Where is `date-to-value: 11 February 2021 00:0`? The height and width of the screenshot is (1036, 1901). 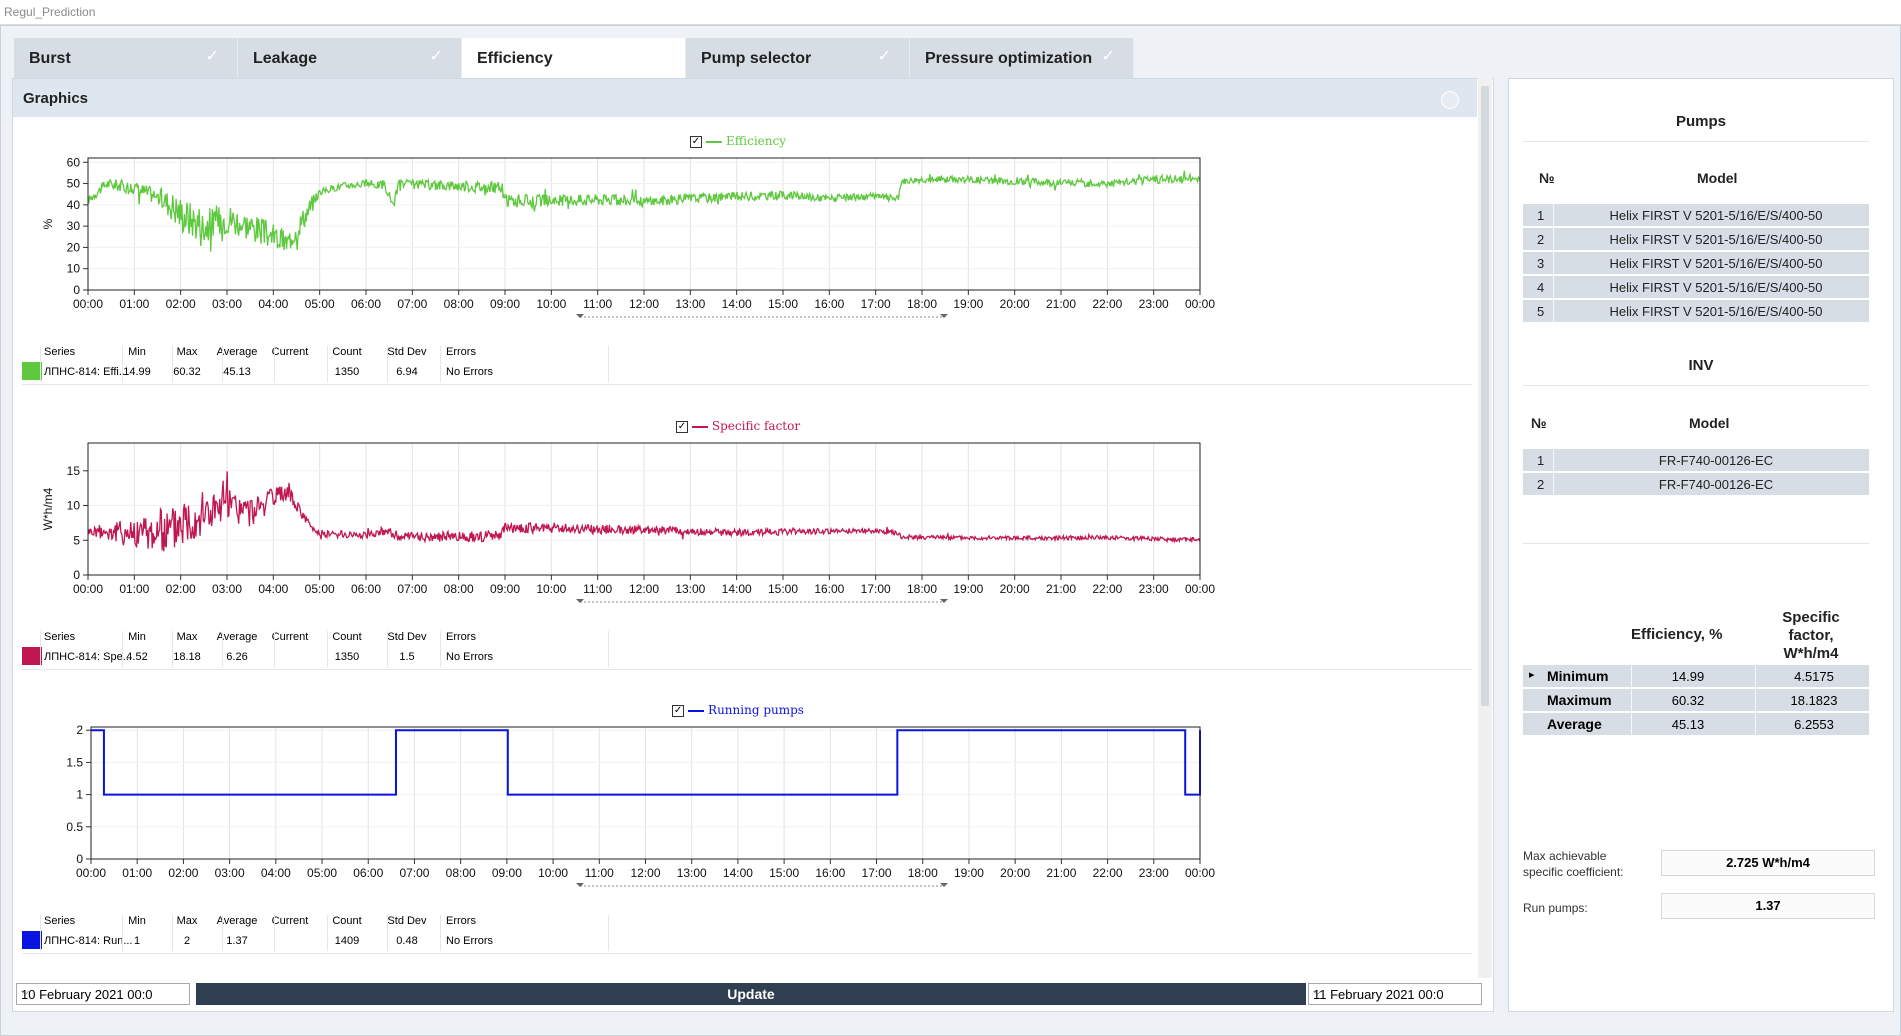
date-to-value: 11 February 2021 00:0 is located at coordinates (1378, 994).